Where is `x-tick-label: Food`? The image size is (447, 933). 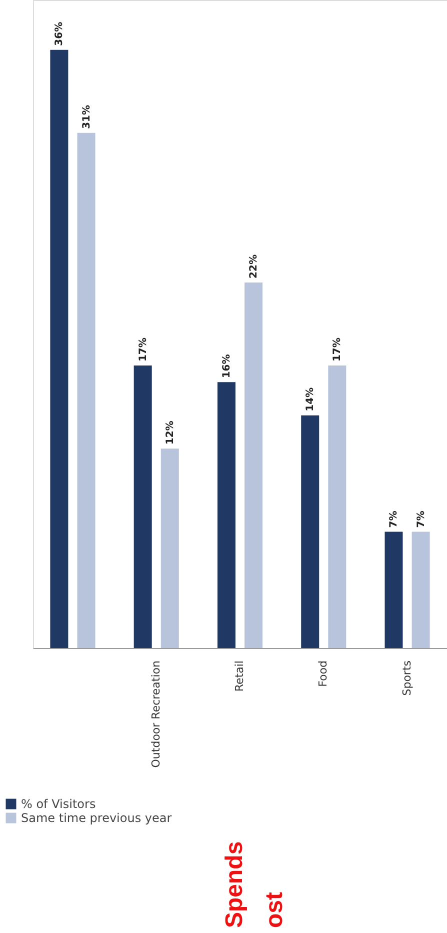 x-tick-label: Food is located at coordinates (323, 673).